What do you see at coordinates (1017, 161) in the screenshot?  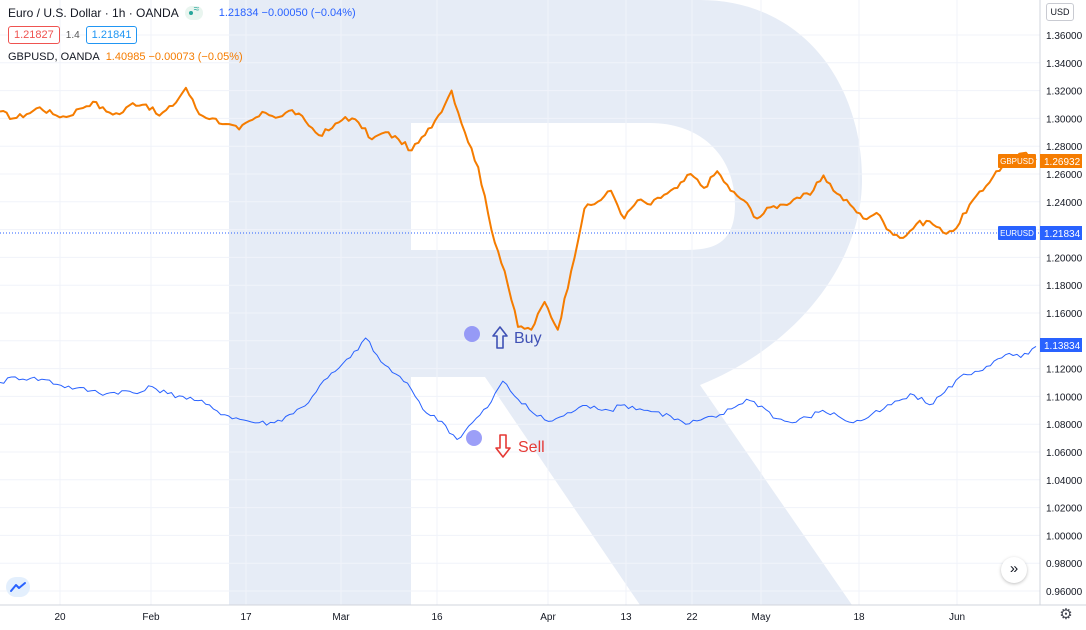 I see `price-label-name: GBPUSD` at bounding box center [1017, 161].